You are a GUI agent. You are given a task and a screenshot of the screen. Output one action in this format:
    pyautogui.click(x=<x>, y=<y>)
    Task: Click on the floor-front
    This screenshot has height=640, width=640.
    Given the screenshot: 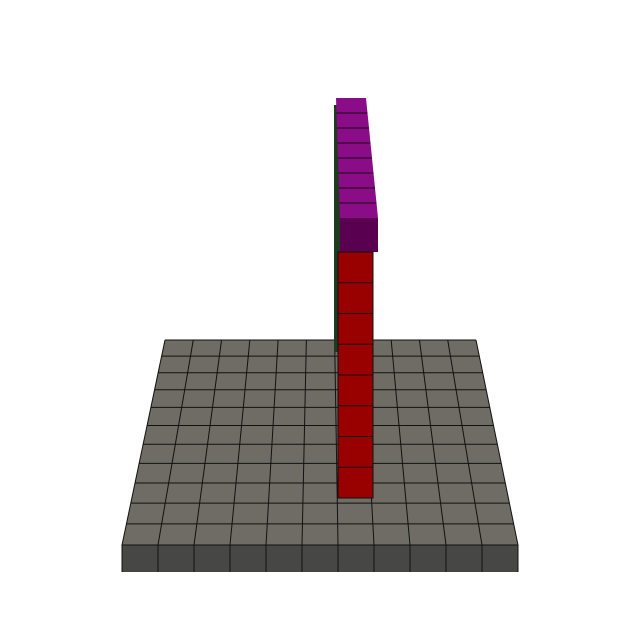 What is the action you would take?
    pyautogui.click(x=320, y=558)
    